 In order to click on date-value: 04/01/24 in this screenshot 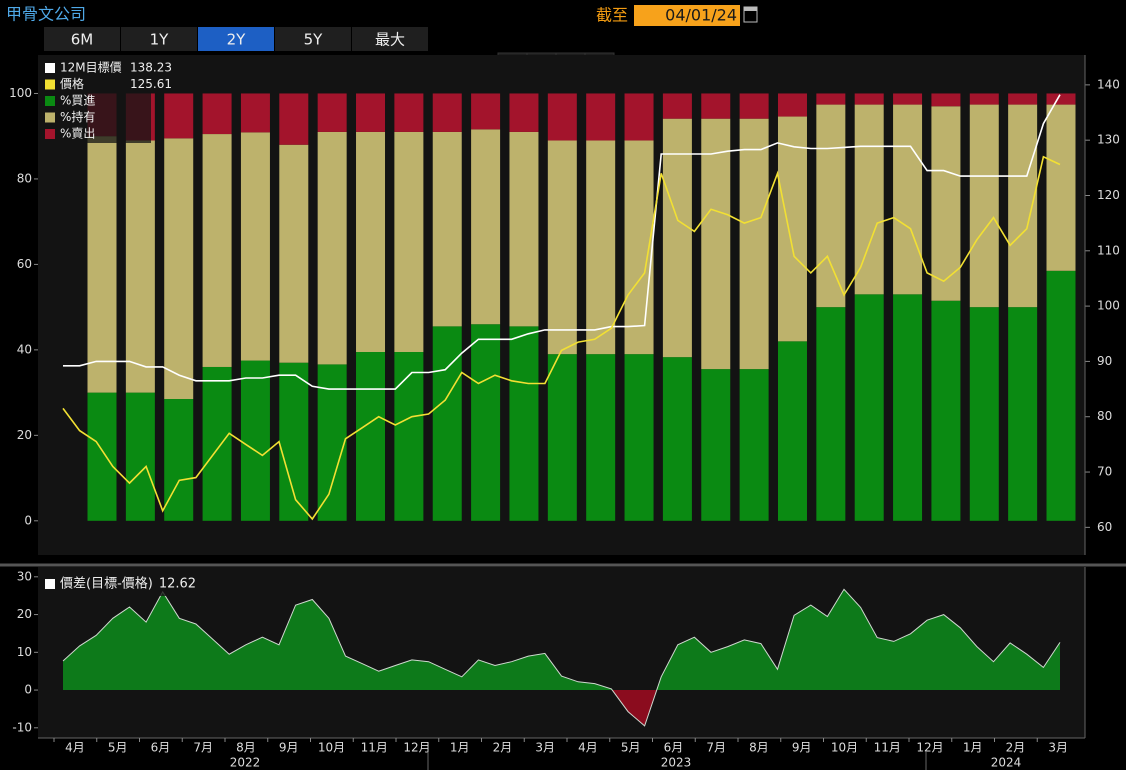, I will do `click(701, 15)`.